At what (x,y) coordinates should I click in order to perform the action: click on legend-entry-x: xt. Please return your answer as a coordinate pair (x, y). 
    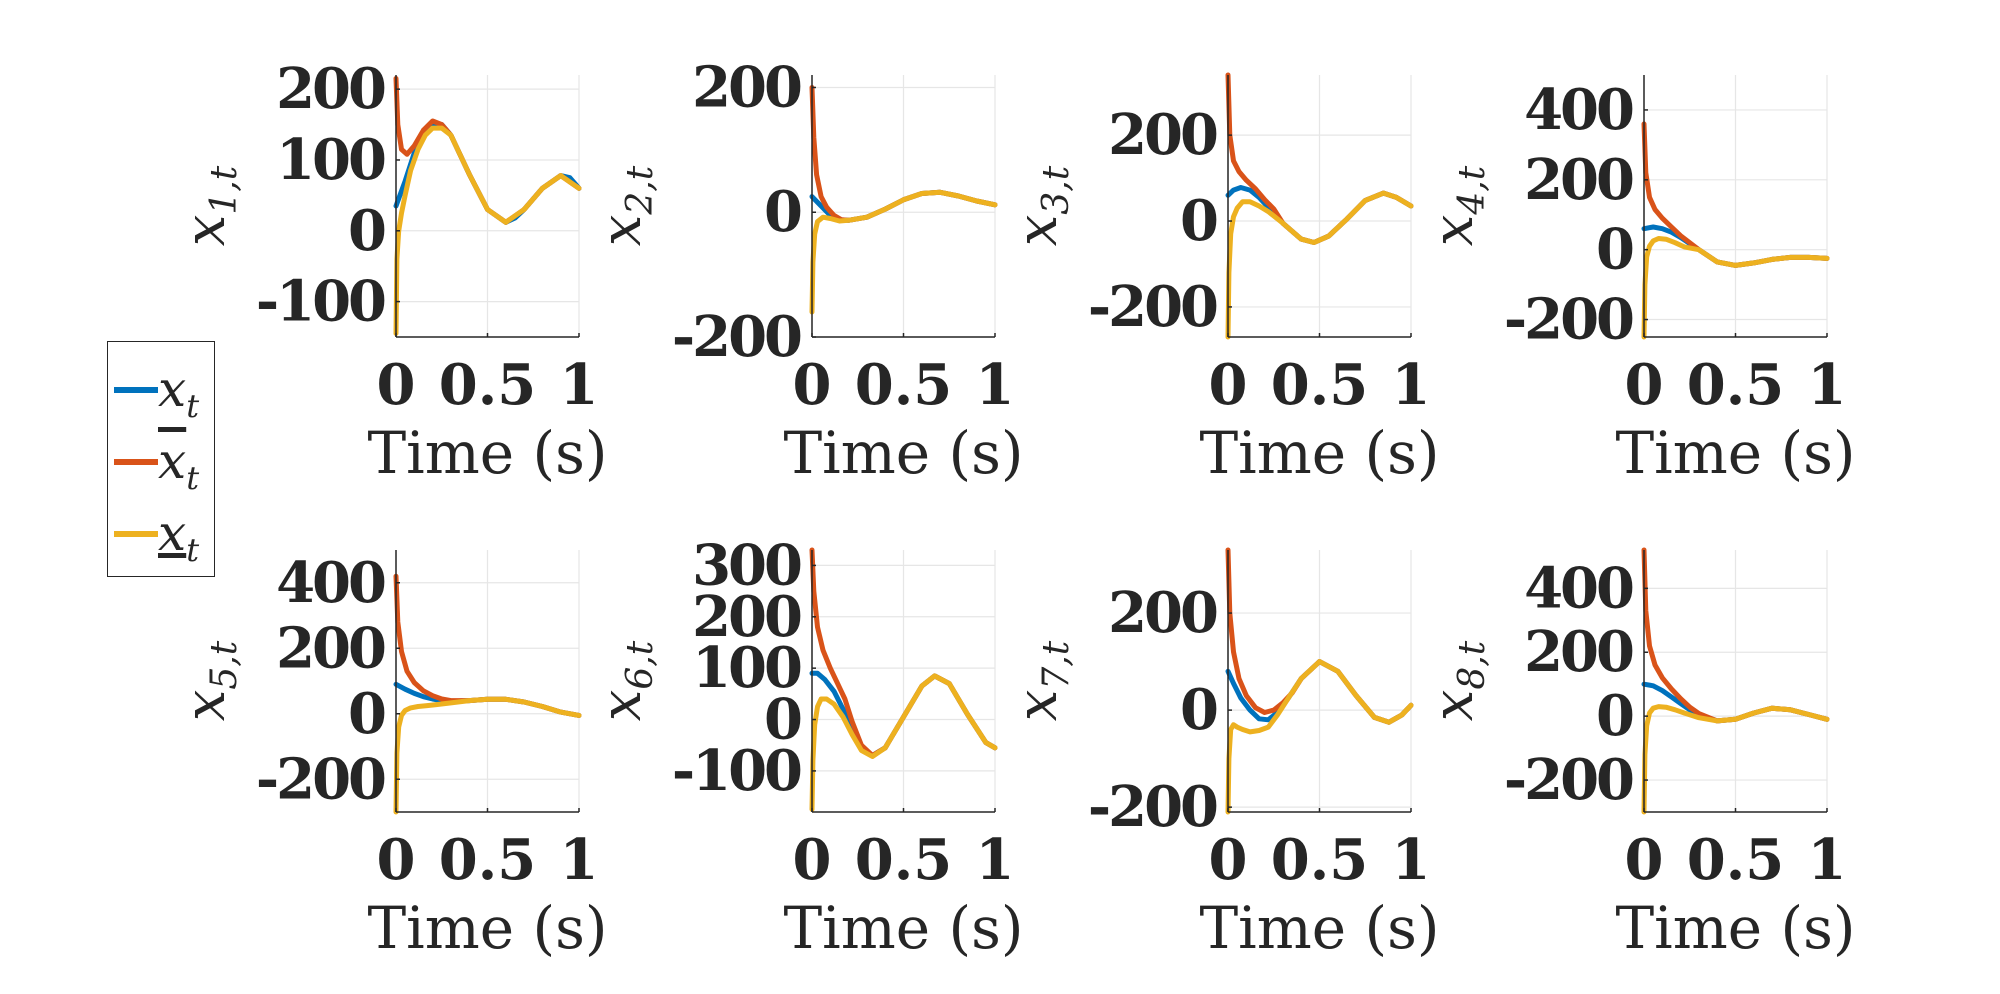
    Looking at the image, I should click on (161, 389).